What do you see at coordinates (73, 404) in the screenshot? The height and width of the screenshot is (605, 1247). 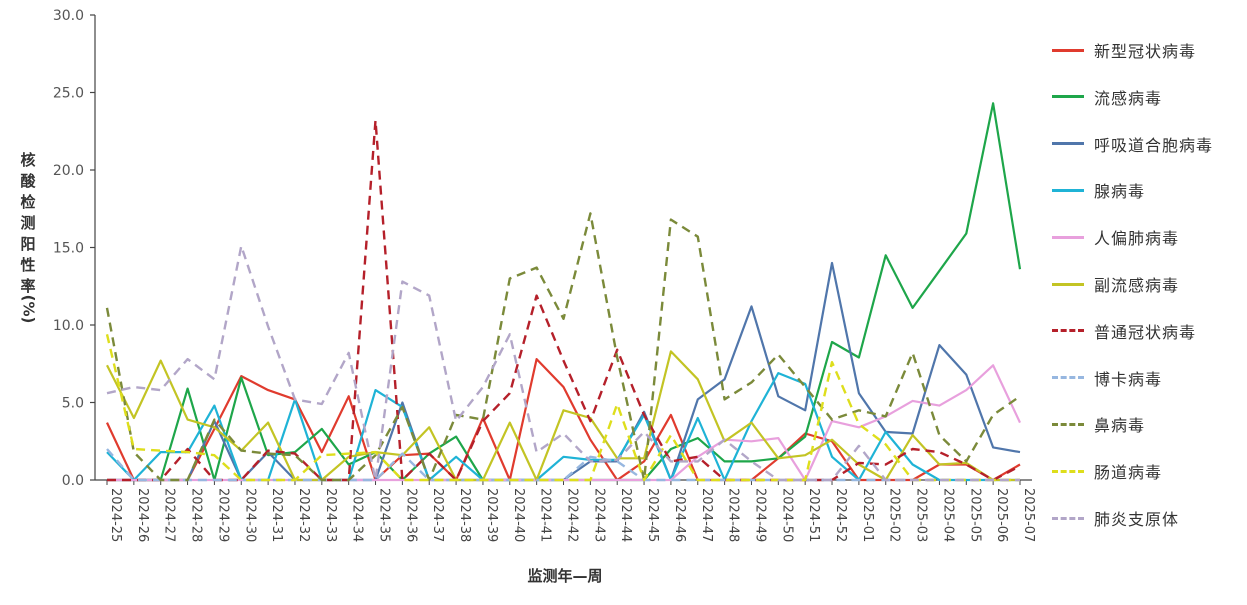 I see `y-tick-label: 5.0` at bounding box center [73, 404].